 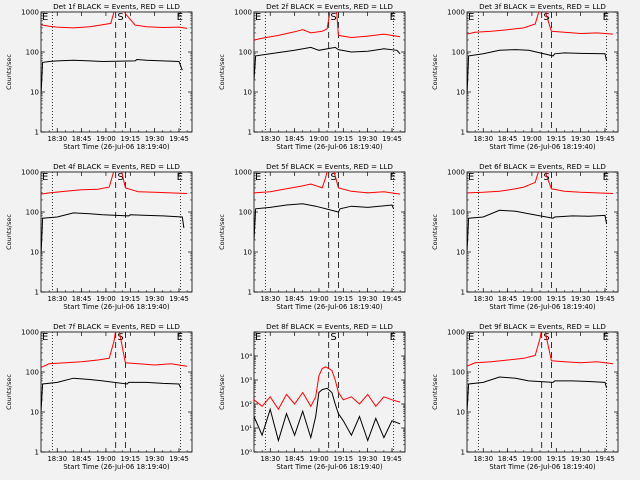 What do you see at coordinates (329, 166) in the screenshot?
I see `chart-title: Det 5f BLACK = Events, RED = LLD` at bounding box center [329, 166].